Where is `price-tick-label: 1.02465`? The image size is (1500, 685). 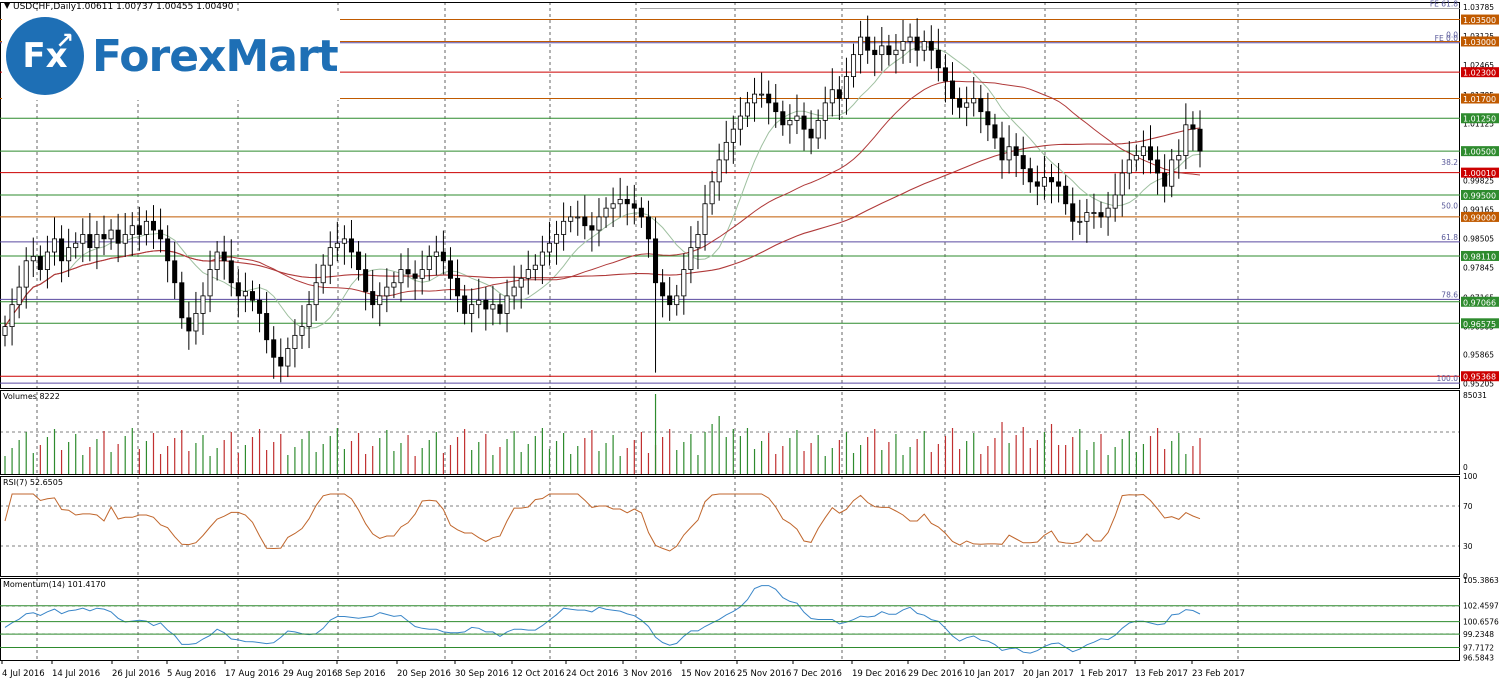 price-tick-label: 1.02465 is located at coordinates (1478, 65).